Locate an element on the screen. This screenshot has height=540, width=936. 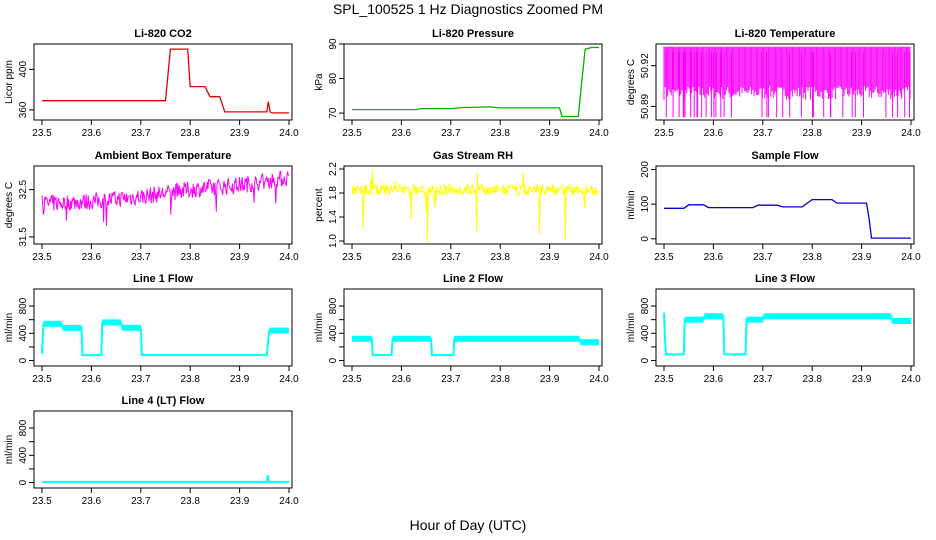
panel-title: Line 3 Flow is located at coordinates (785, 279).